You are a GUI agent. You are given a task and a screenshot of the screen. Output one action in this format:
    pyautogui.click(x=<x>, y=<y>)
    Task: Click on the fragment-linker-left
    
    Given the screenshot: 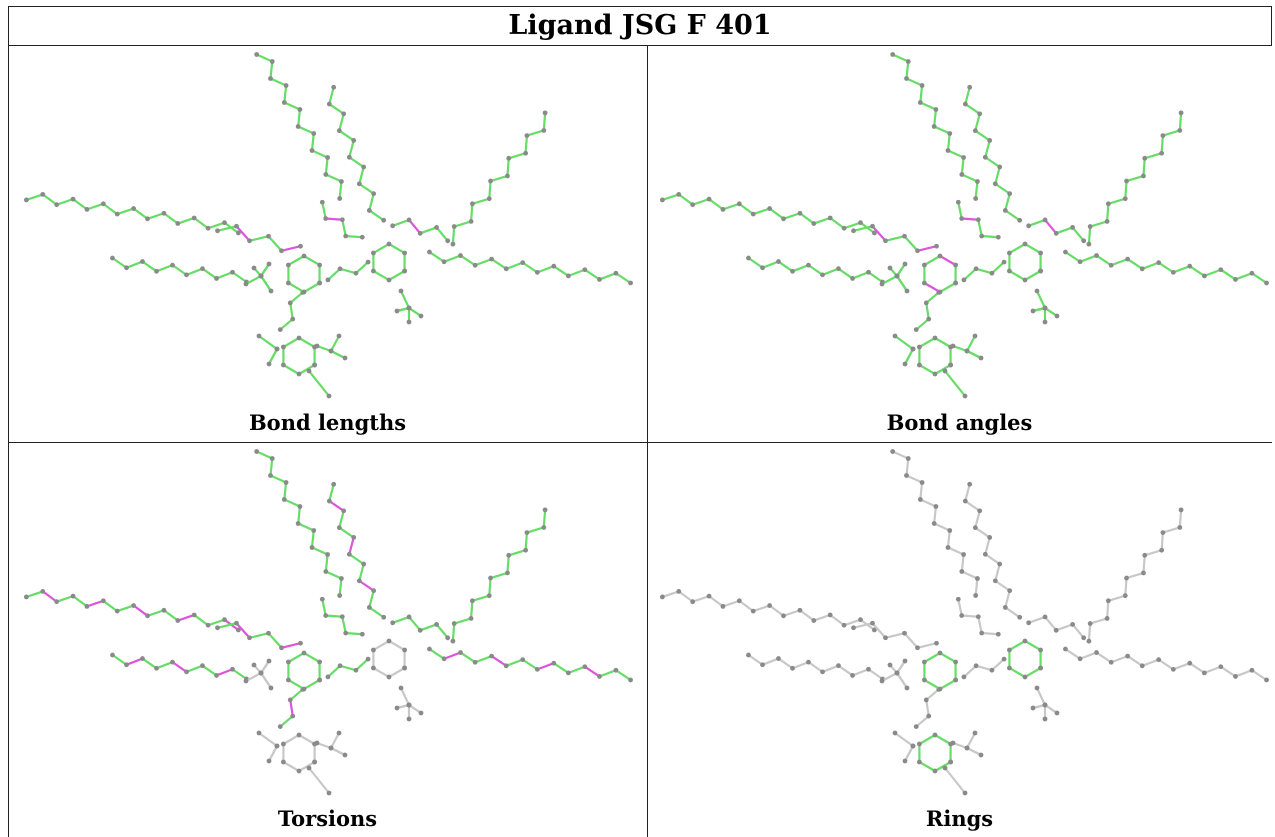 What is the action you would take?
    pyautogui.click(x=259, y=635)
    